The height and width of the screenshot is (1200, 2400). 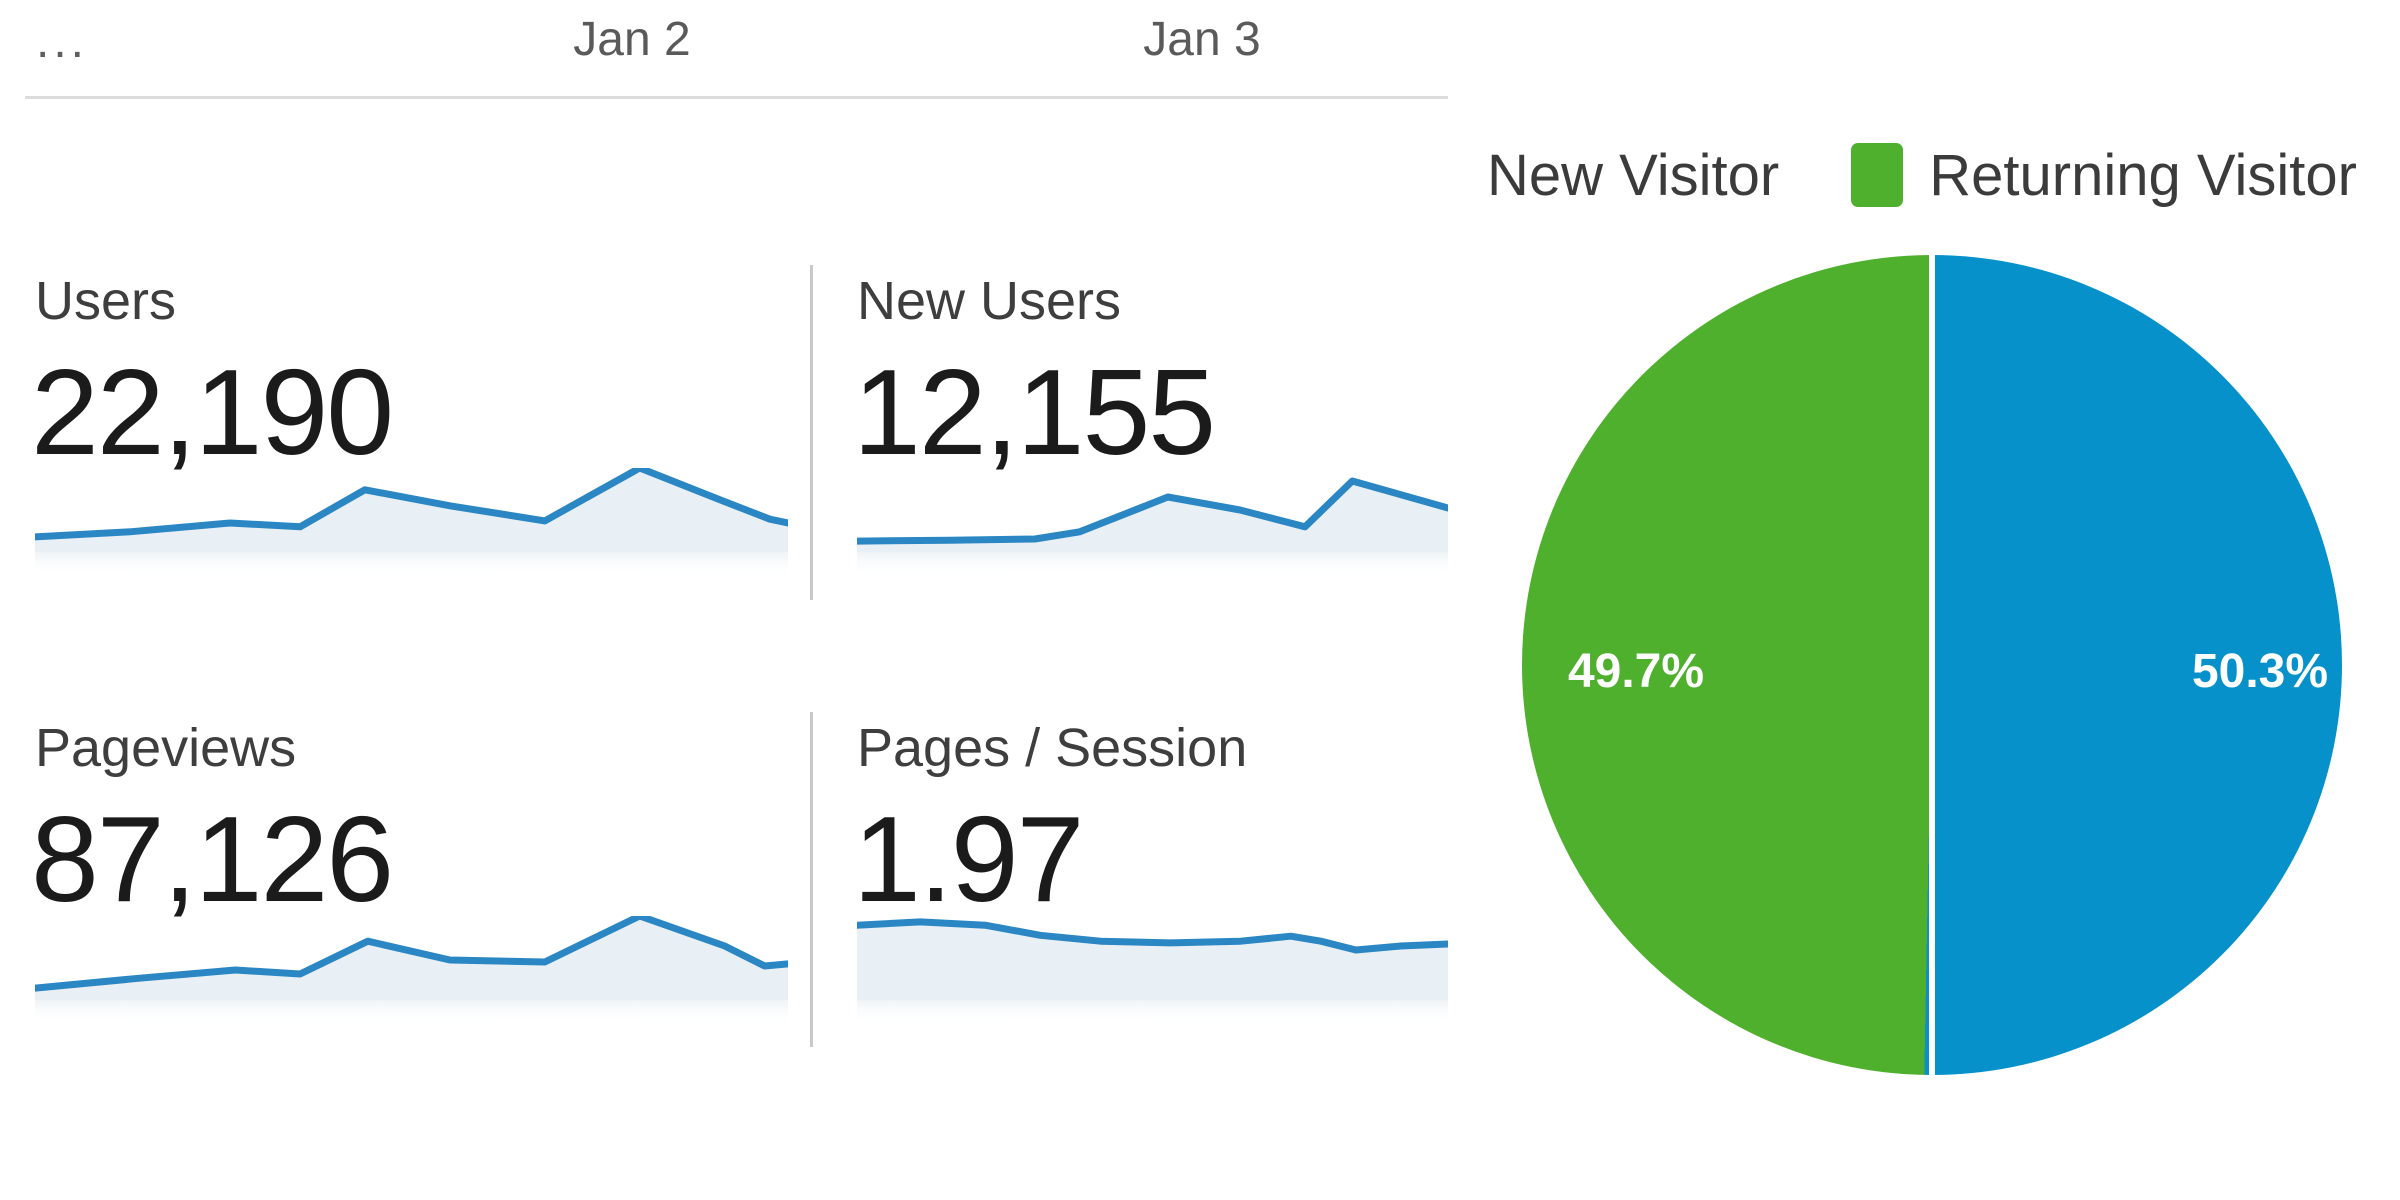 What do you see at coordinates (1152, 527) in the screenshot?
I see `new-users-sparkline-chart` at bounding box center [1152, 527].